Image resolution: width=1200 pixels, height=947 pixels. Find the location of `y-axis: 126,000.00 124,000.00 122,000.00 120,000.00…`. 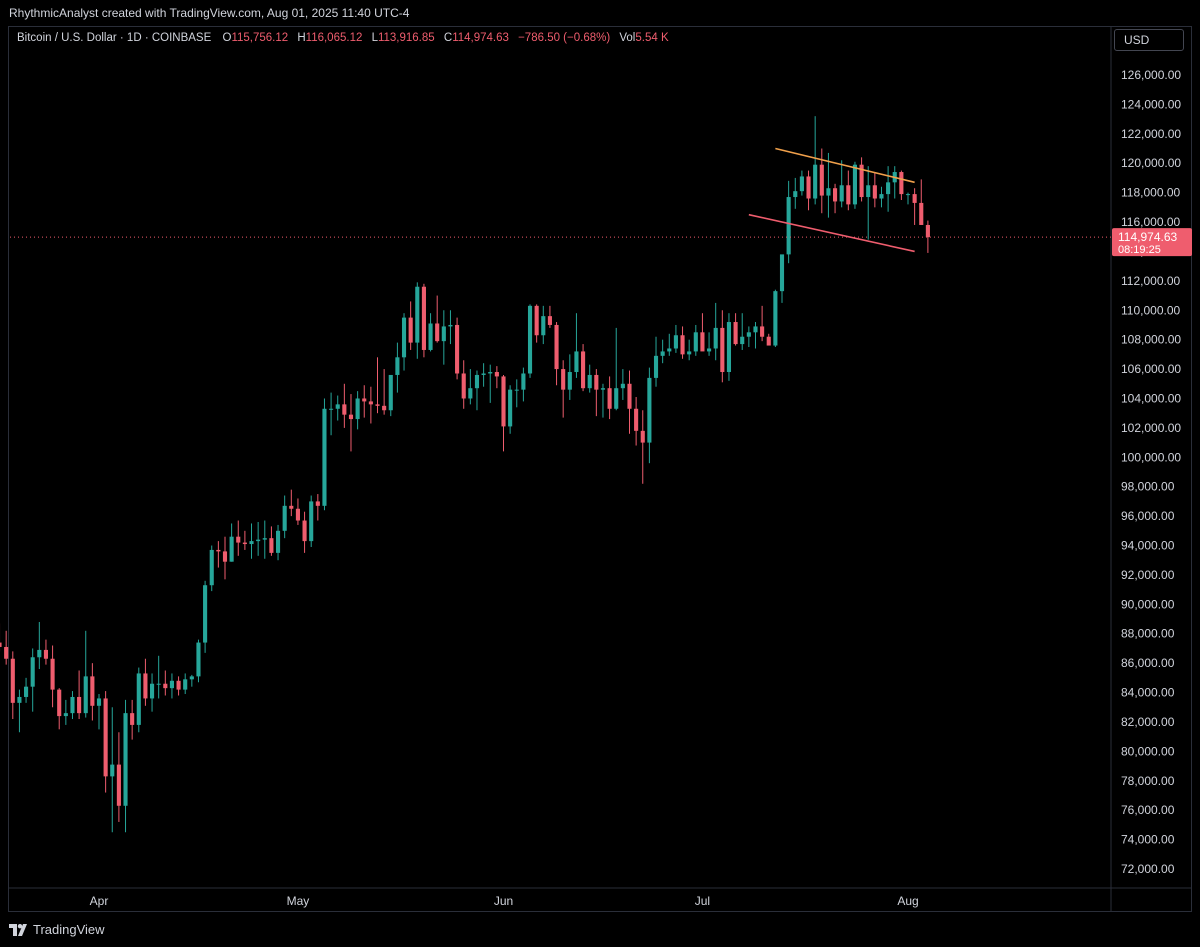

y-axis: 126,000.00 124,000.00 122,000.00 120,000.00… is located at coordinates (1151, 472).